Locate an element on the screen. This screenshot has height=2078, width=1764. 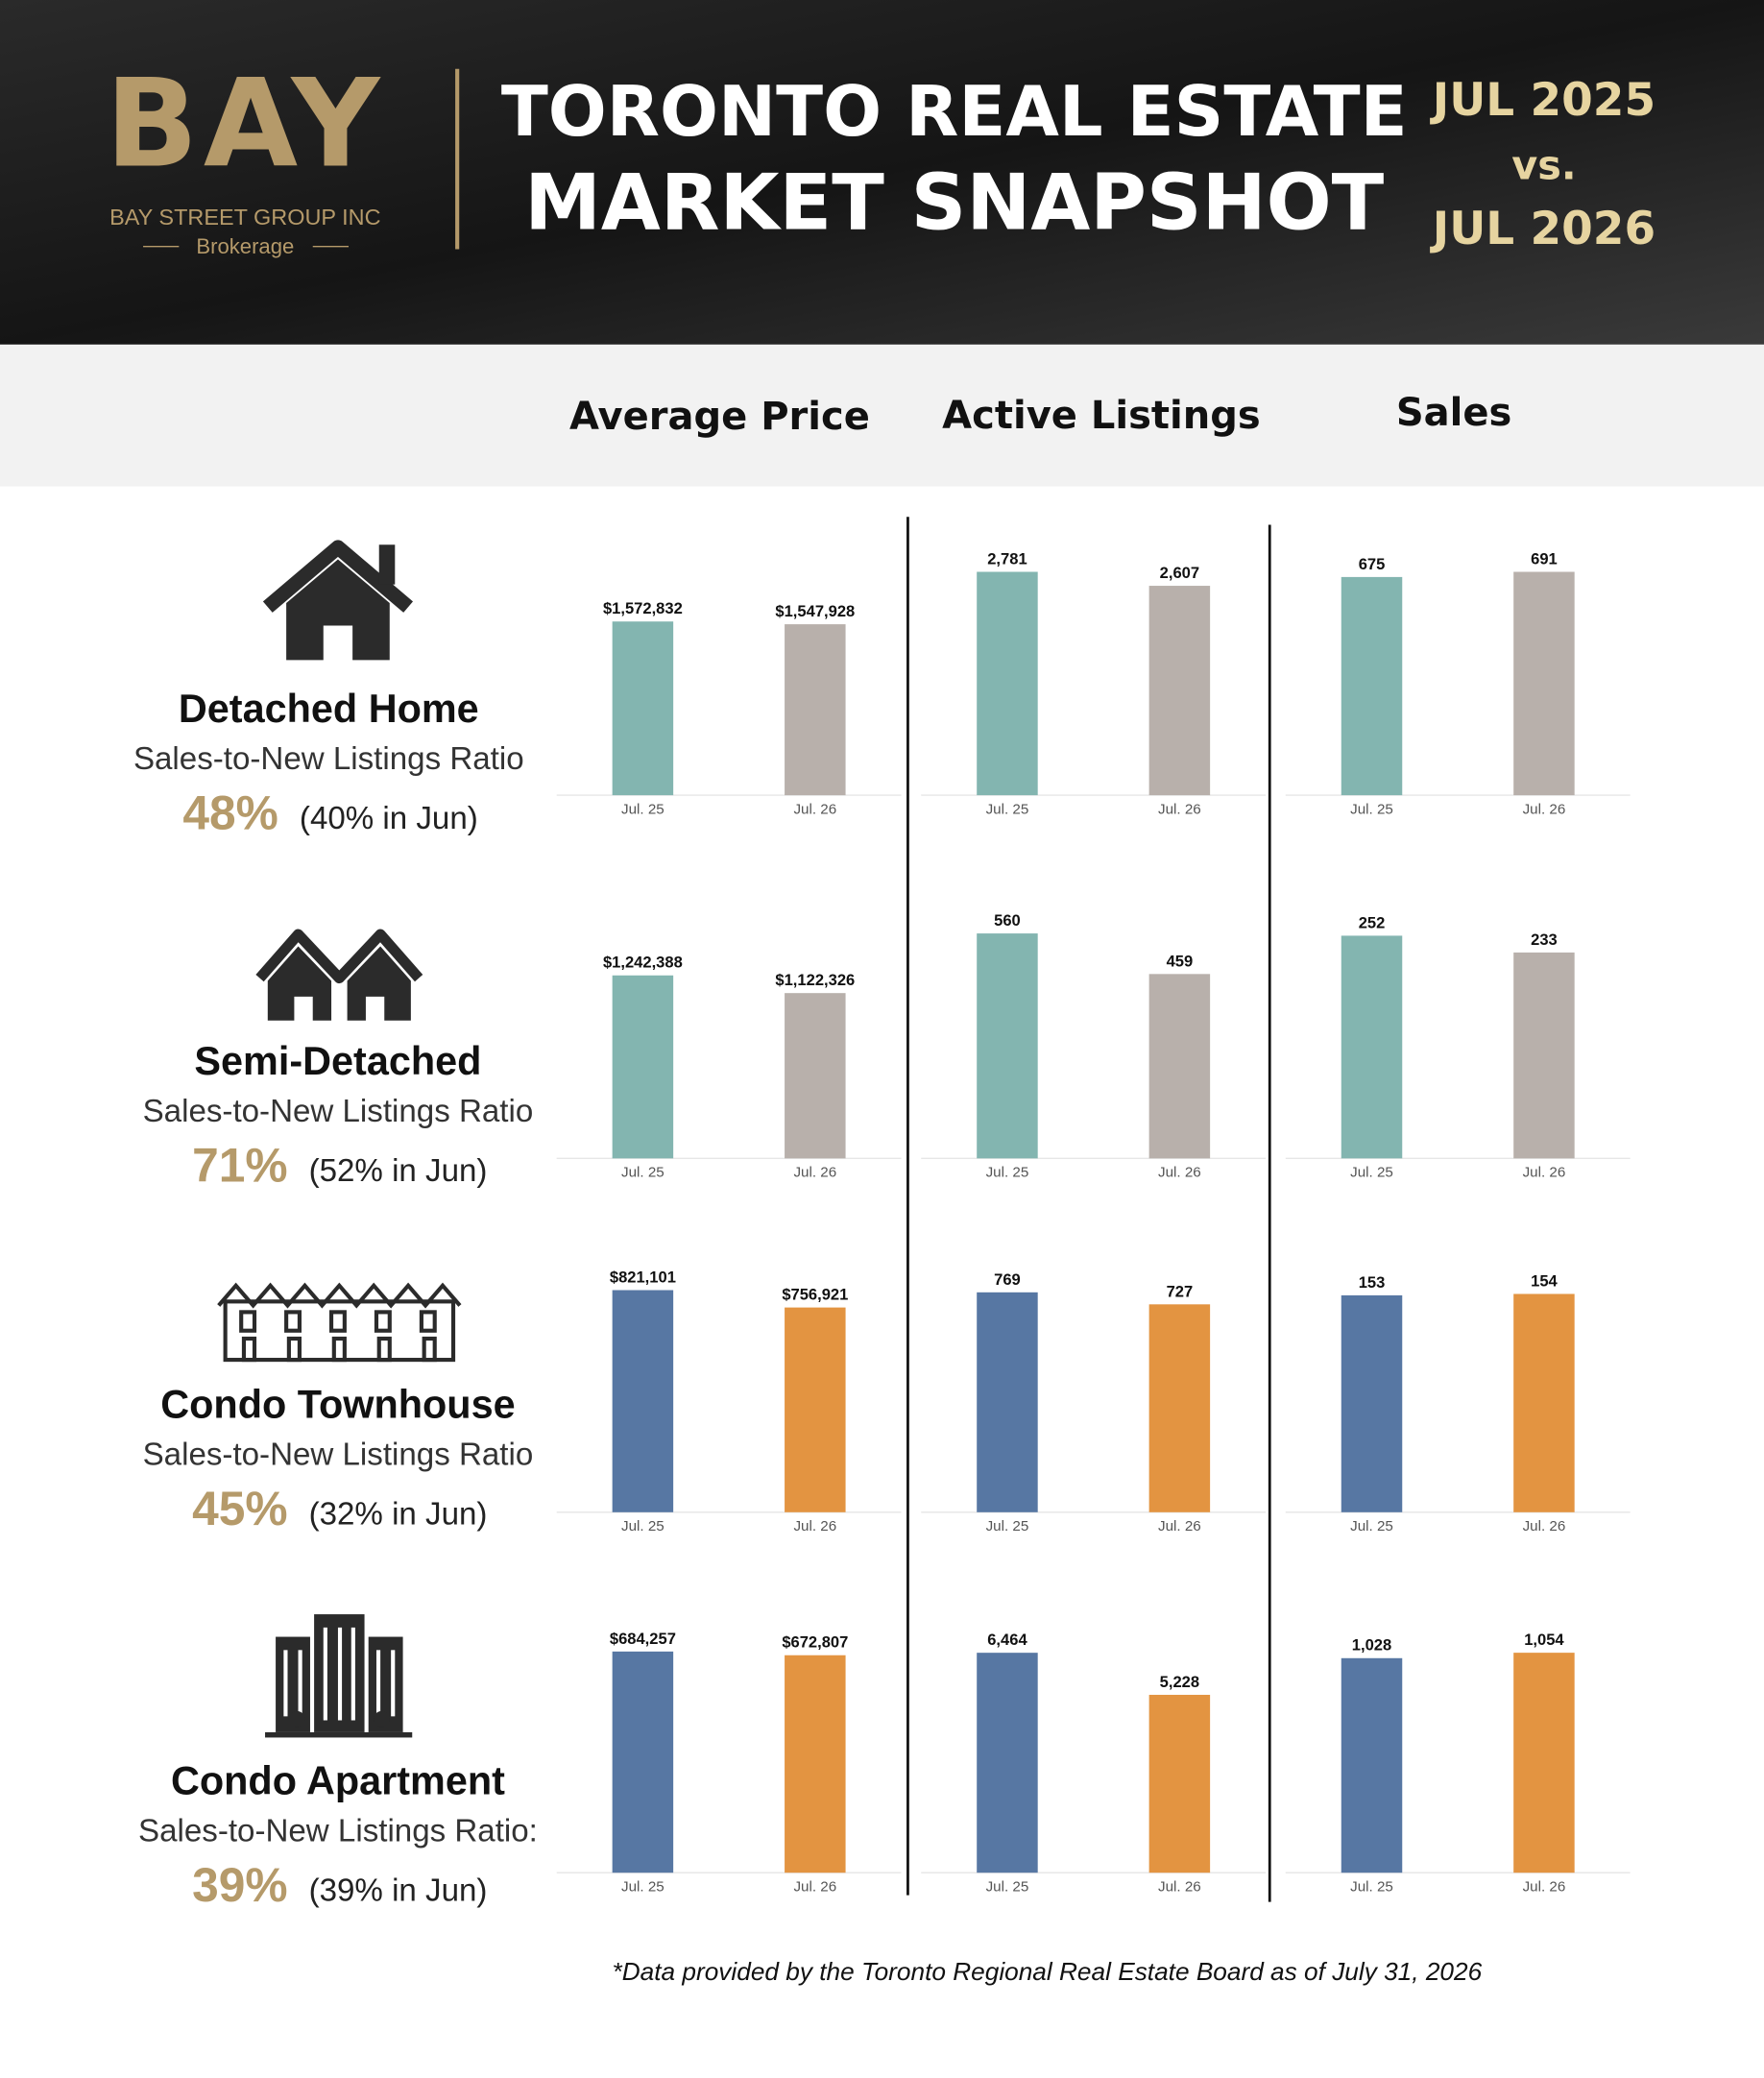
property-type: Semi-Detached is located at coordinates (337, 1061).